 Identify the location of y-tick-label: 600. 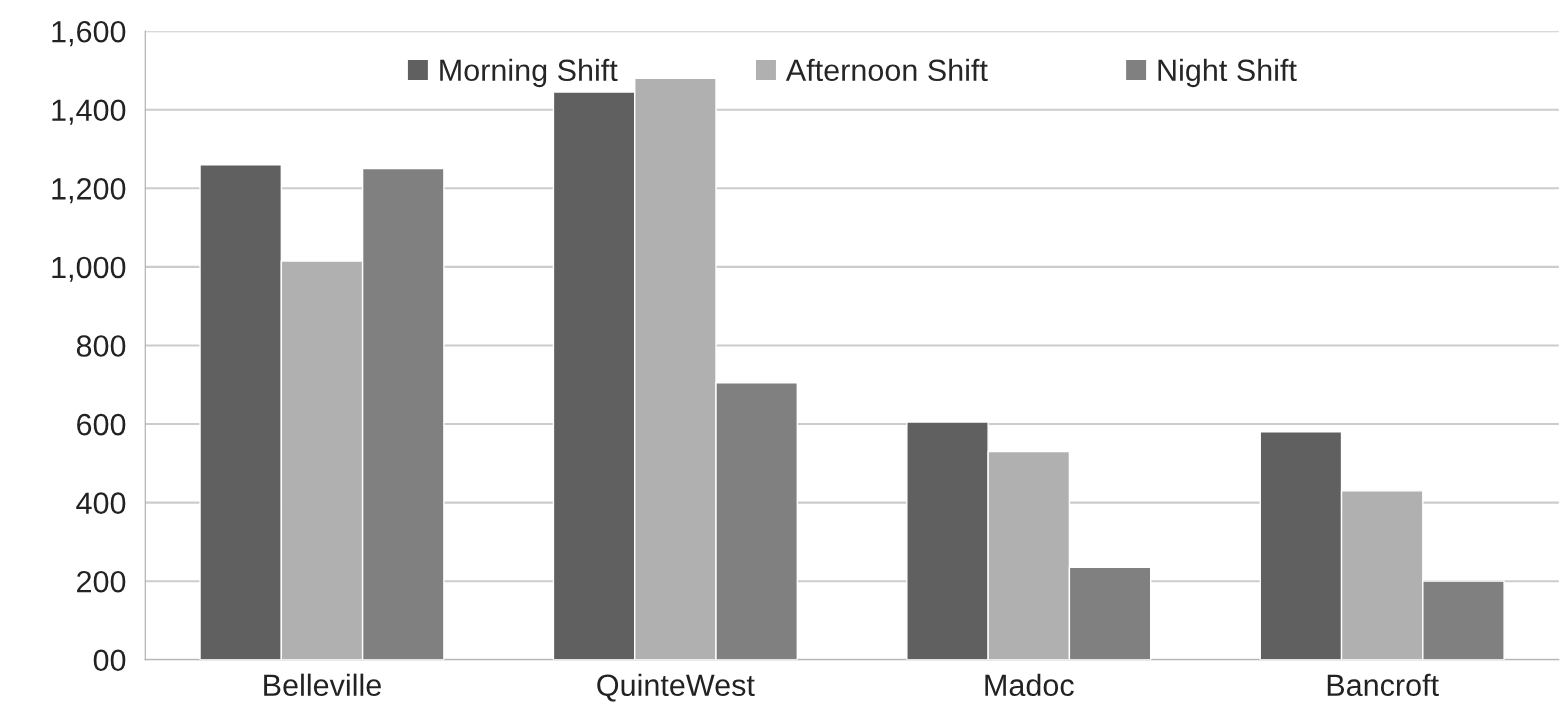
(101, 424).